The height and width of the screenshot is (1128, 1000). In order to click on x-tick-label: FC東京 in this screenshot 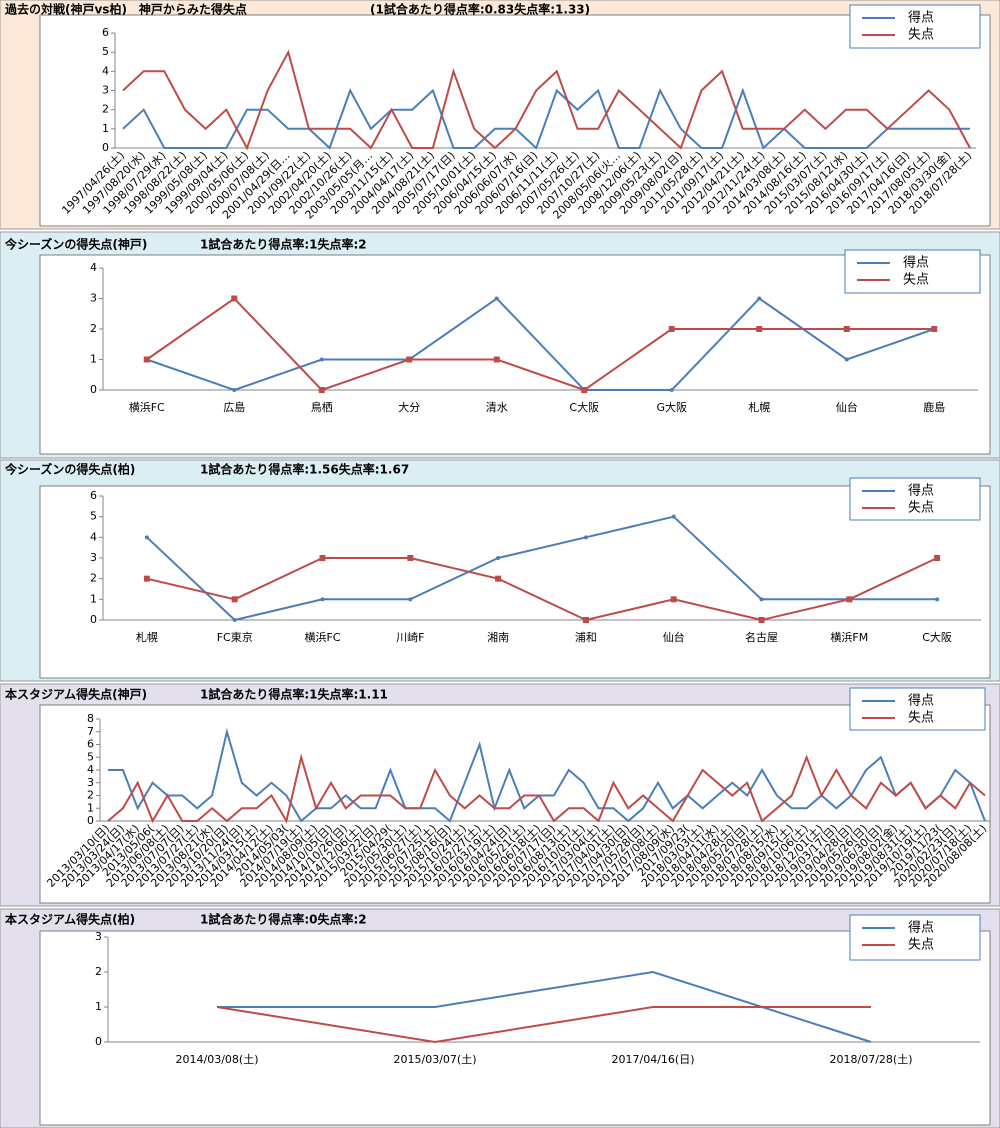, I will do `click(235, 637)`.